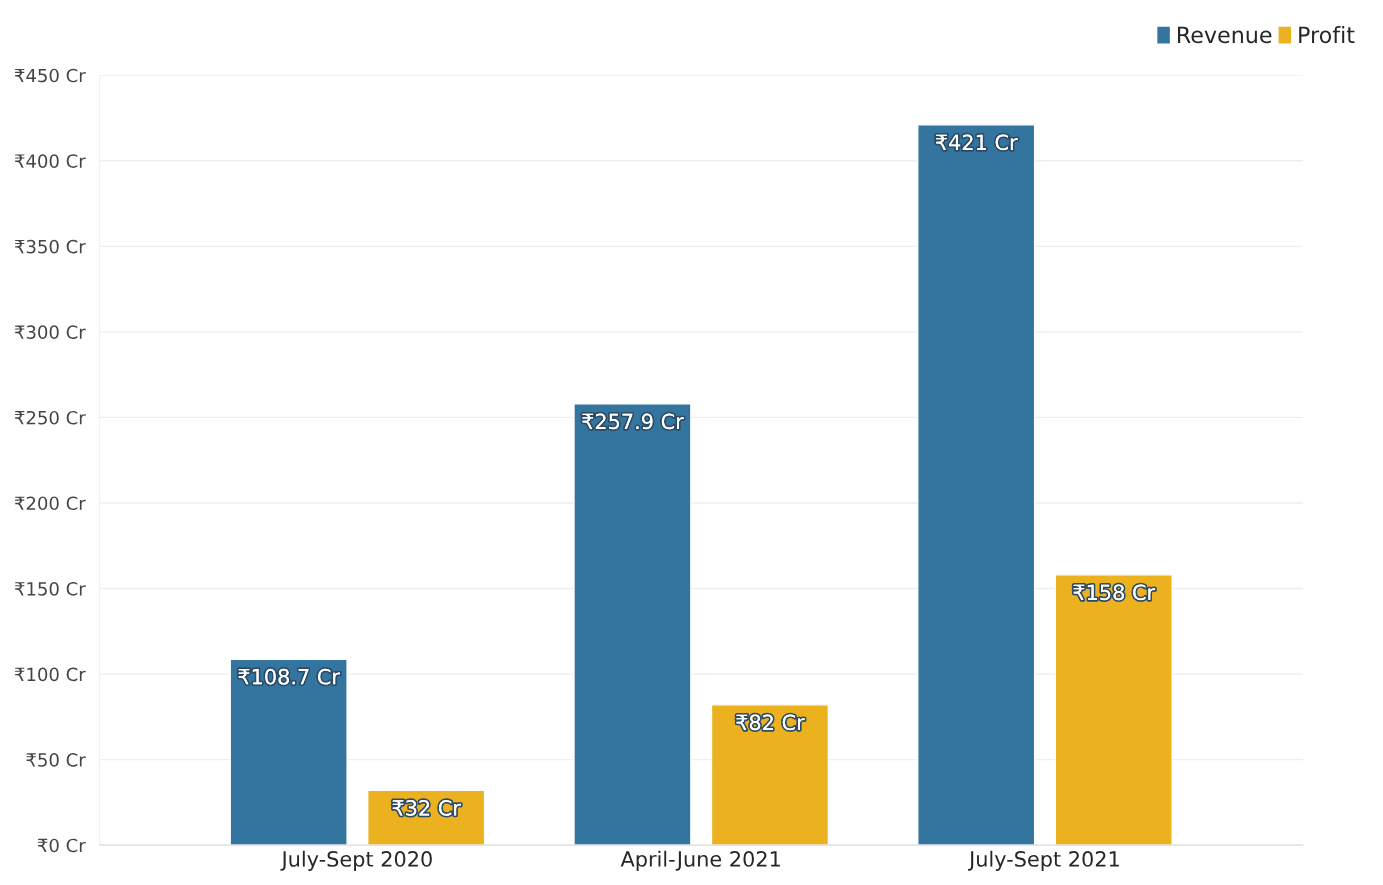  What do you see at coordinates (976, 142) in the screenshot?
I see `data-label: ₹421 Cr` at bounding box center [976, 142].